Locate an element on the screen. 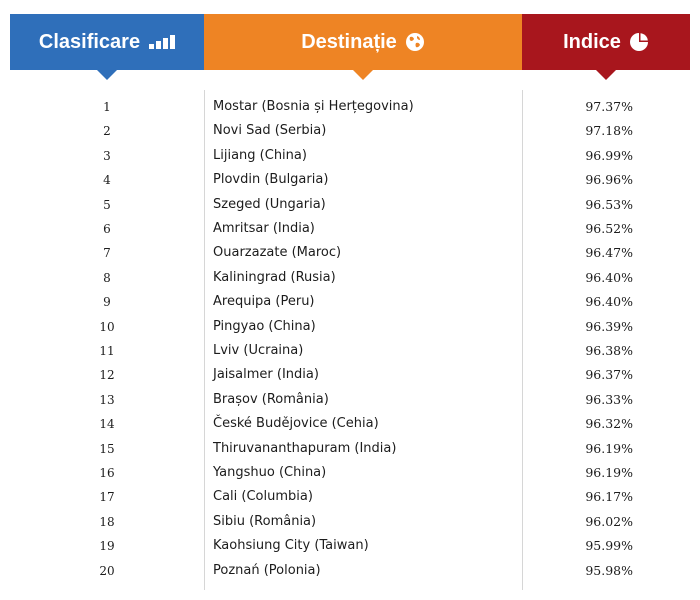 The height and width of the screenshot is (600, 700). table-row: 14 České Budějovice (Cehia) 96.32% is located at coordinates (350, 424).